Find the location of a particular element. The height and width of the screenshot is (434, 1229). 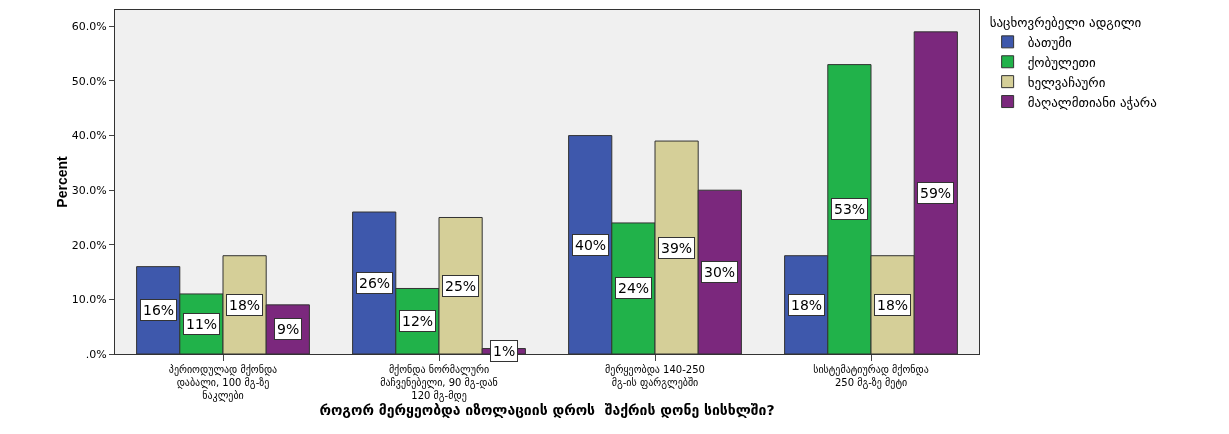

data-label: 25% is located at coordinates (461, 286).